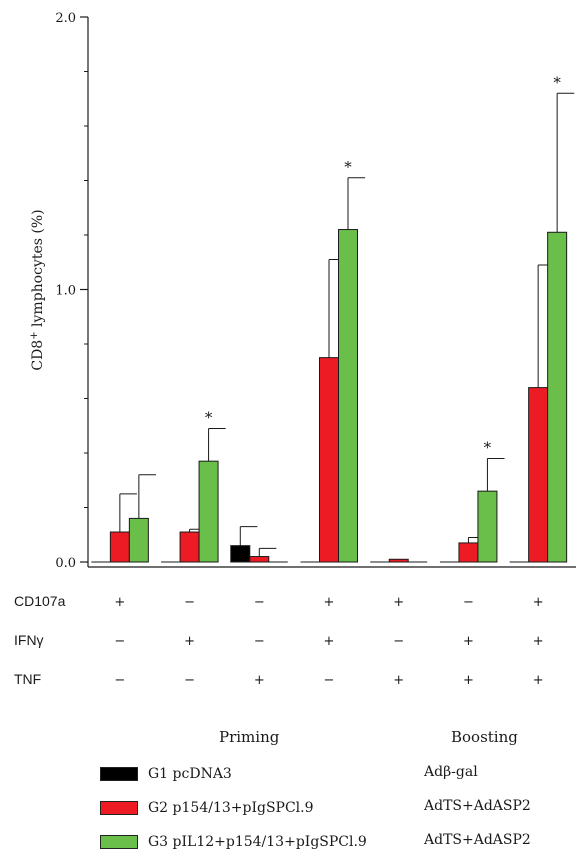 This screenshot has width=582, height=860. I want to click on legend-boost-g3: AdTS+AdASP2, so click(477, 840).